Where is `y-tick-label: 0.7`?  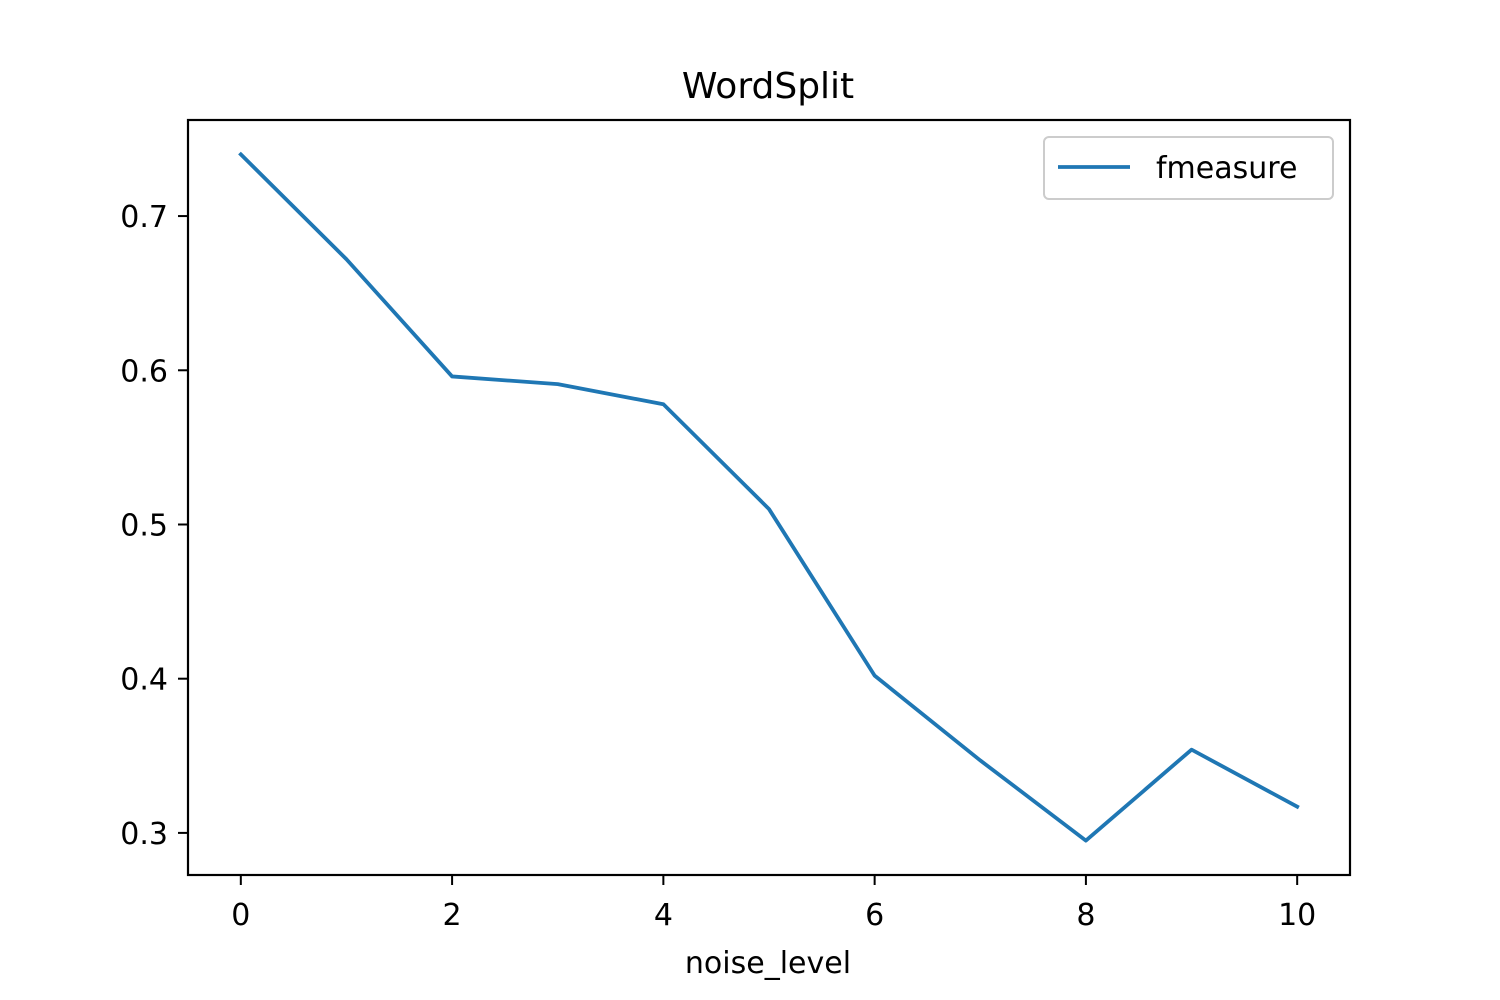 y-tick-label: 0.7 is located at coordinates (144, 217).